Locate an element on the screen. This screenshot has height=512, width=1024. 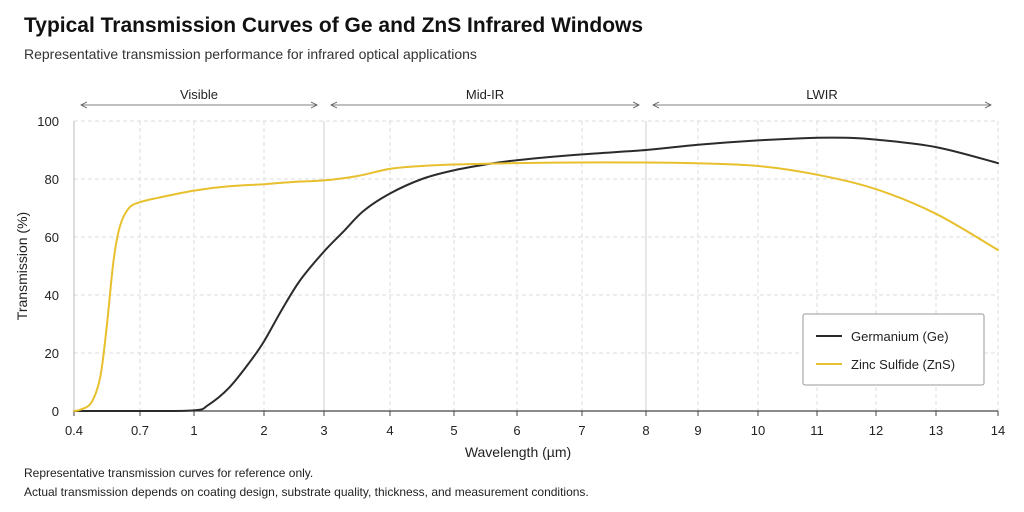
y-tick-label: 0 is located at coordinates (55, 411).